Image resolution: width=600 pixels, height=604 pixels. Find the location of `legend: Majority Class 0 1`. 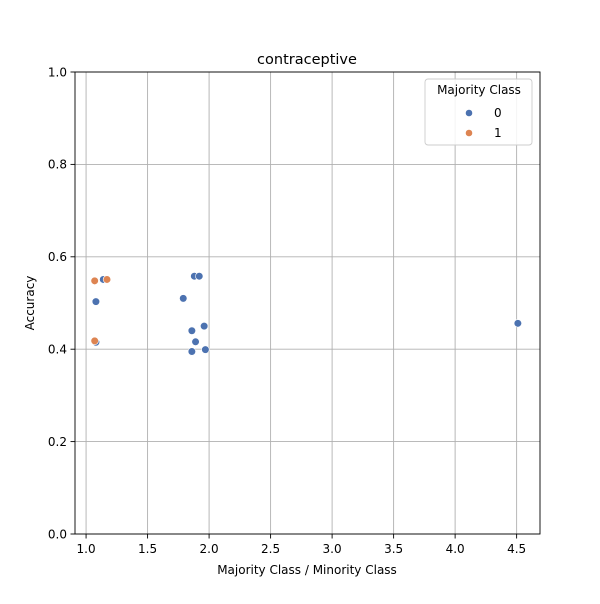

legend: Majority Class 0 1 is located at coordinates (478, 112).